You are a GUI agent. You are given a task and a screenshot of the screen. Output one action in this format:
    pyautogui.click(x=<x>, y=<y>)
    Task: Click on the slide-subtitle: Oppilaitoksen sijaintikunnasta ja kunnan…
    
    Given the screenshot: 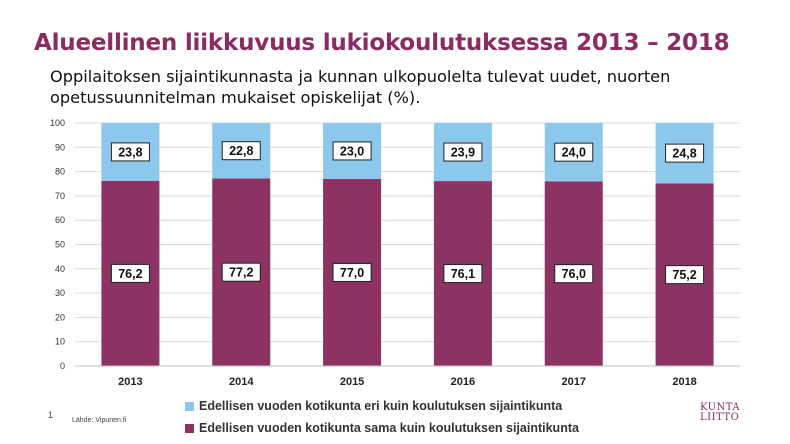 What is the action you would take?
    pyautogui.click(x=360, y=87)
    